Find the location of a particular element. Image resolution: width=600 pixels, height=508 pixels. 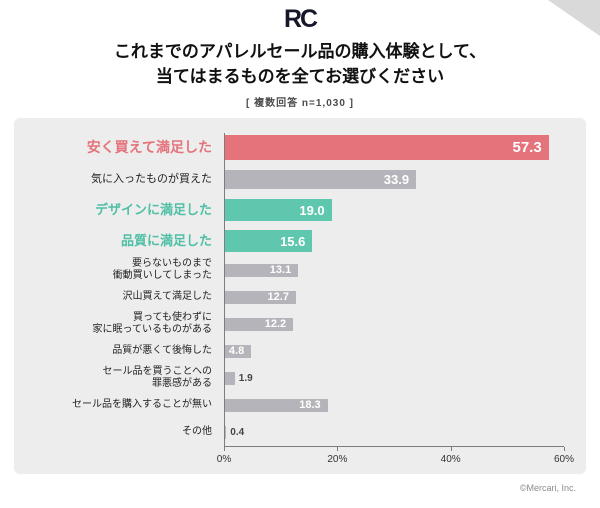

bar-label: 品質が悪くて後悔した is located at coordinates (162, 350).